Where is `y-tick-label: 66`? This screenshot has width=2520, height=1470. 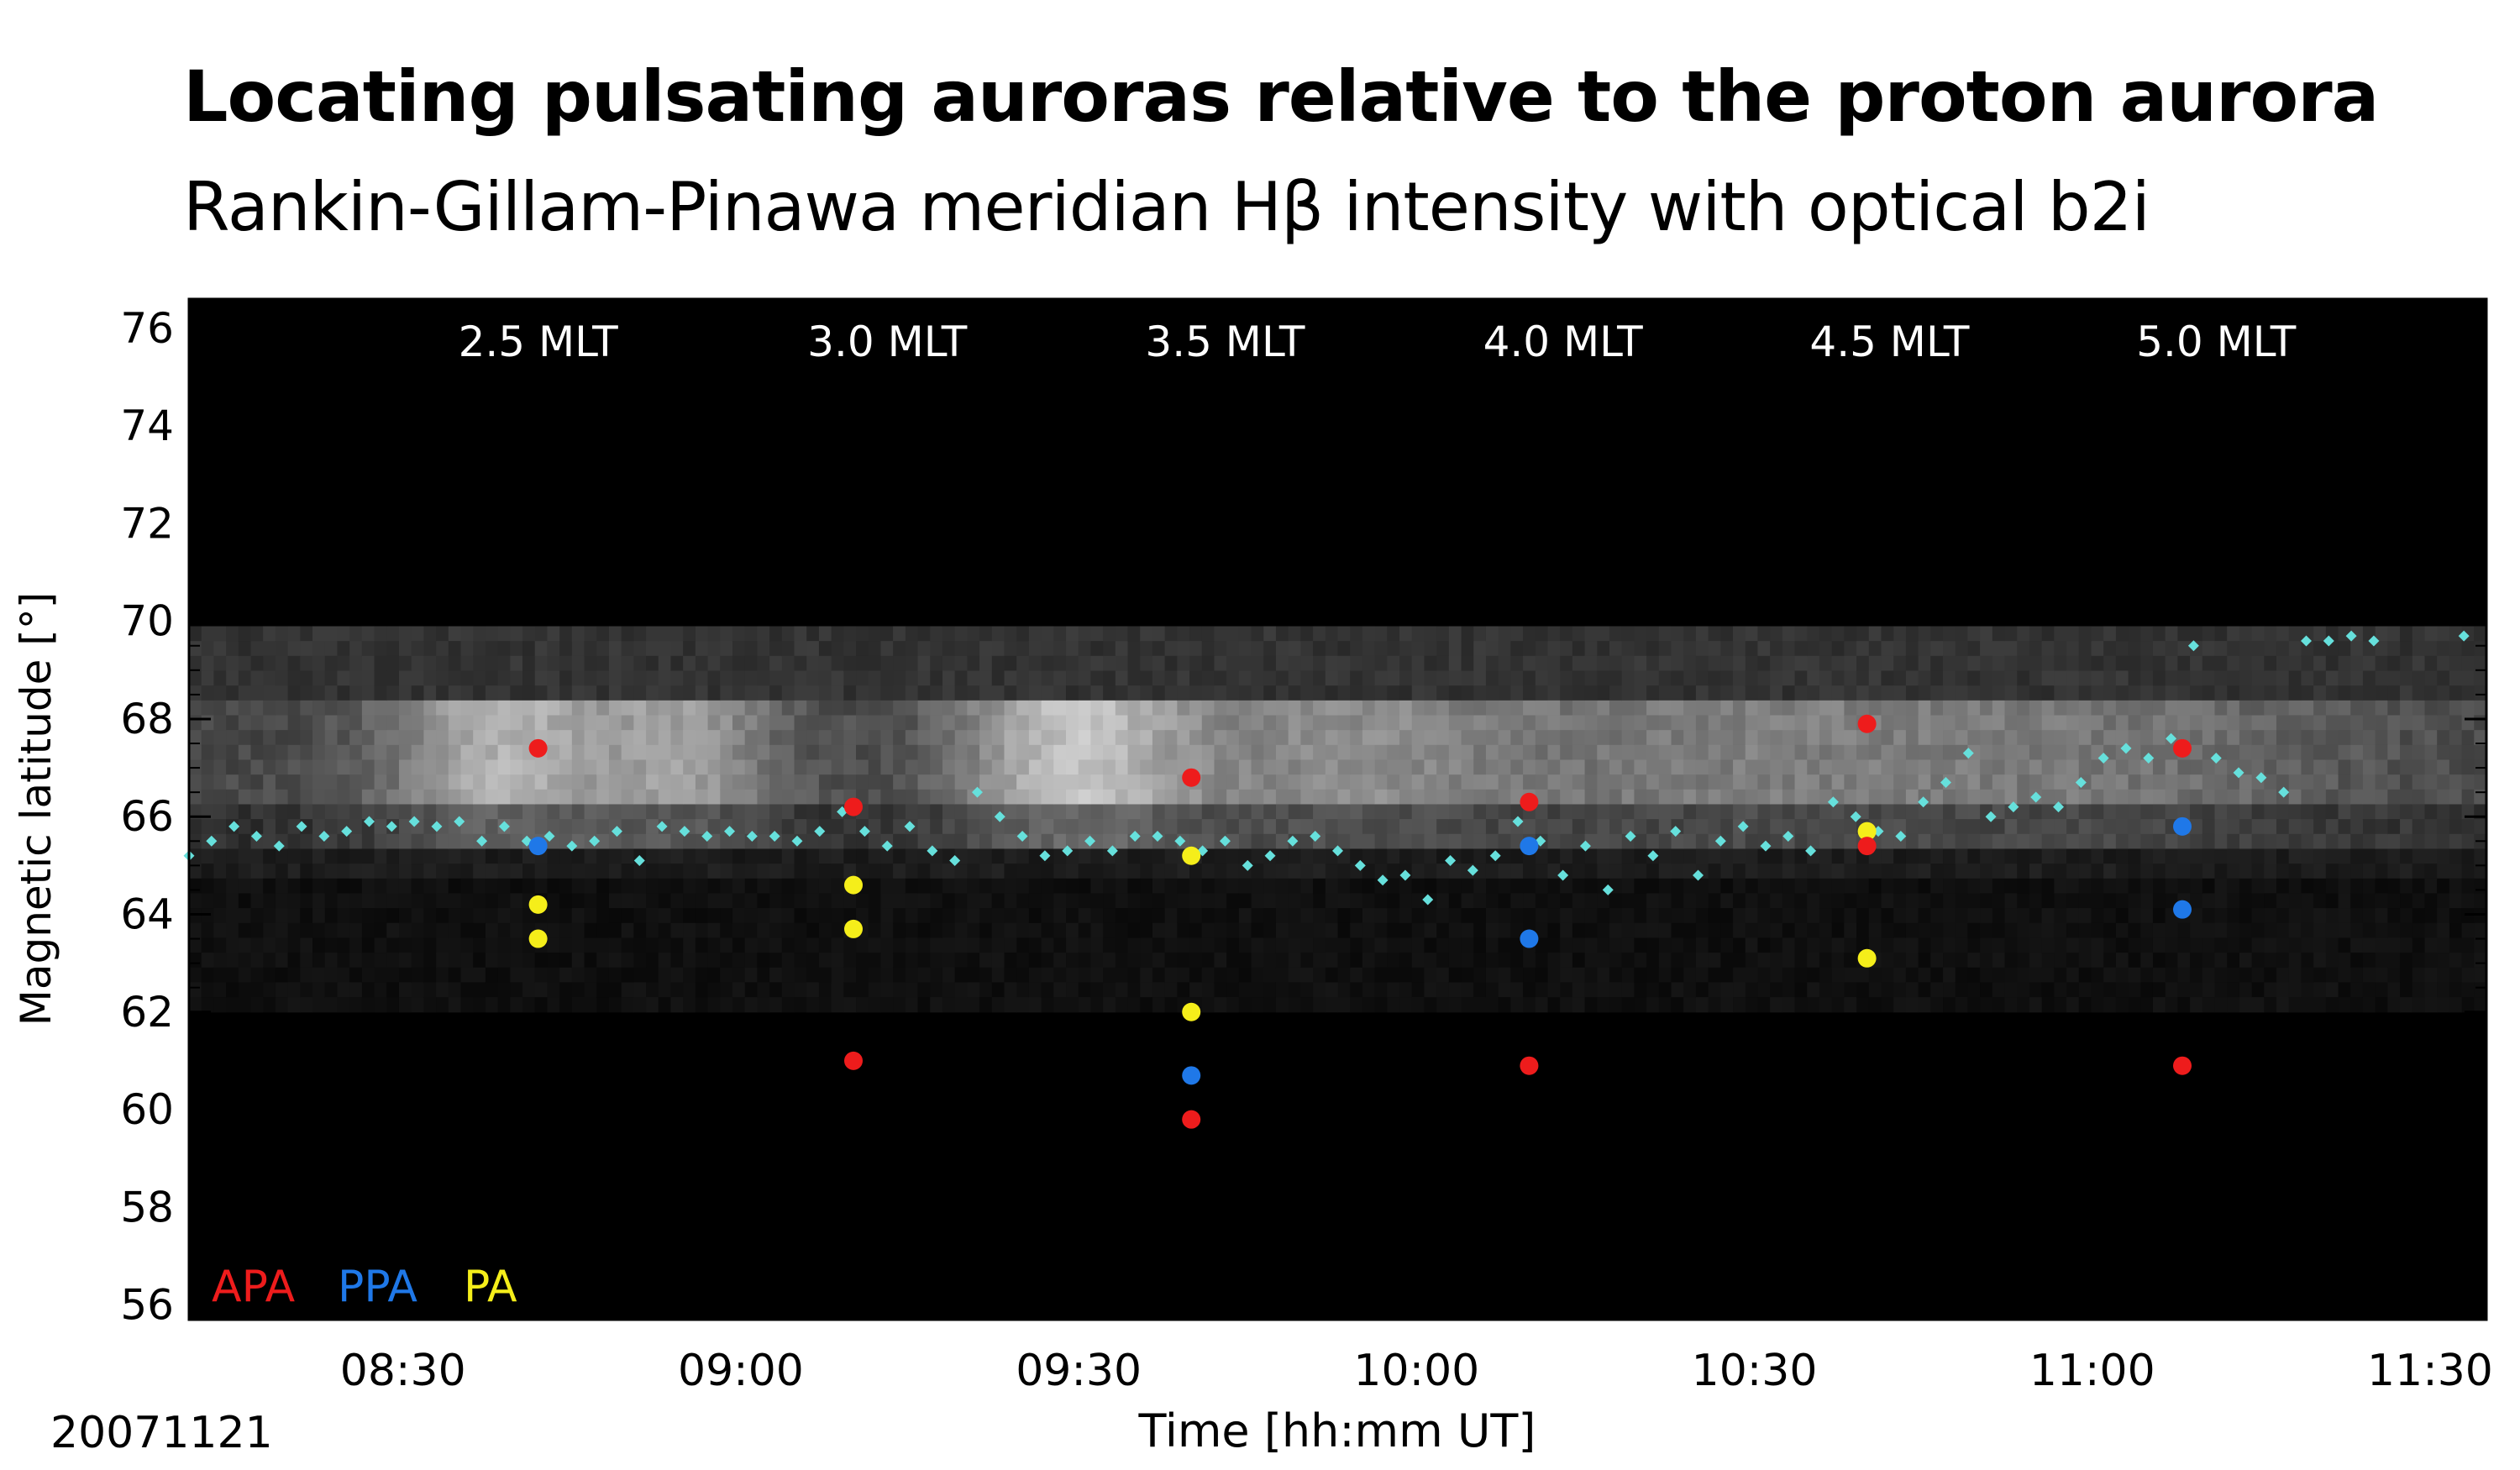
y-tick-label: 66 is located at coordinates (147, 816).